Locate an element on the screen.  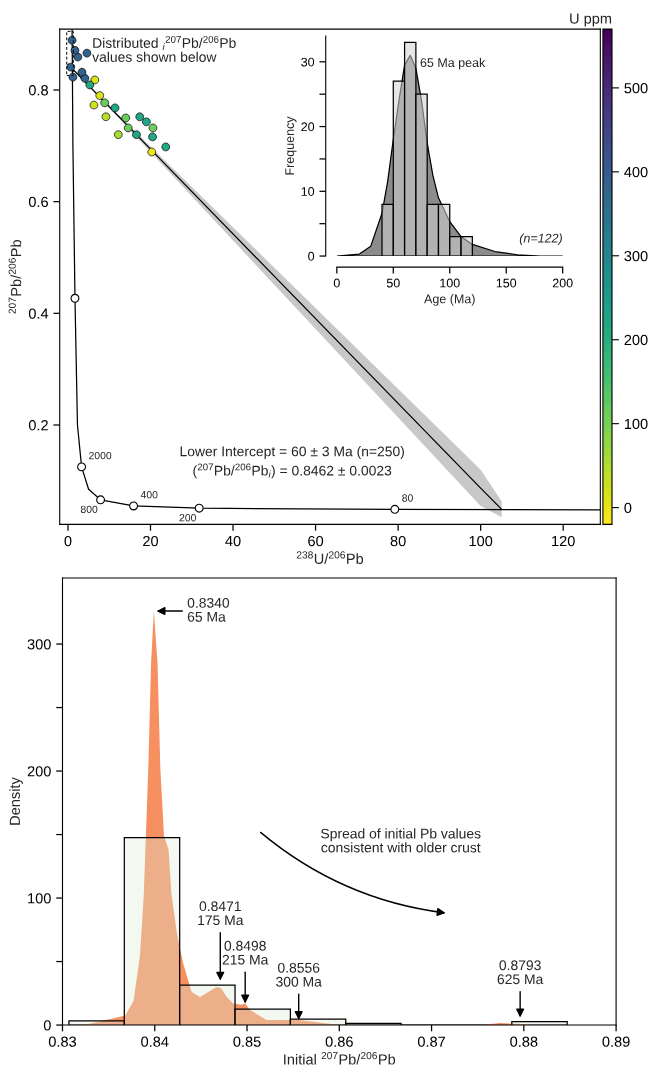
y-tick-label: 0.2 is located at coordinates (38, 425).